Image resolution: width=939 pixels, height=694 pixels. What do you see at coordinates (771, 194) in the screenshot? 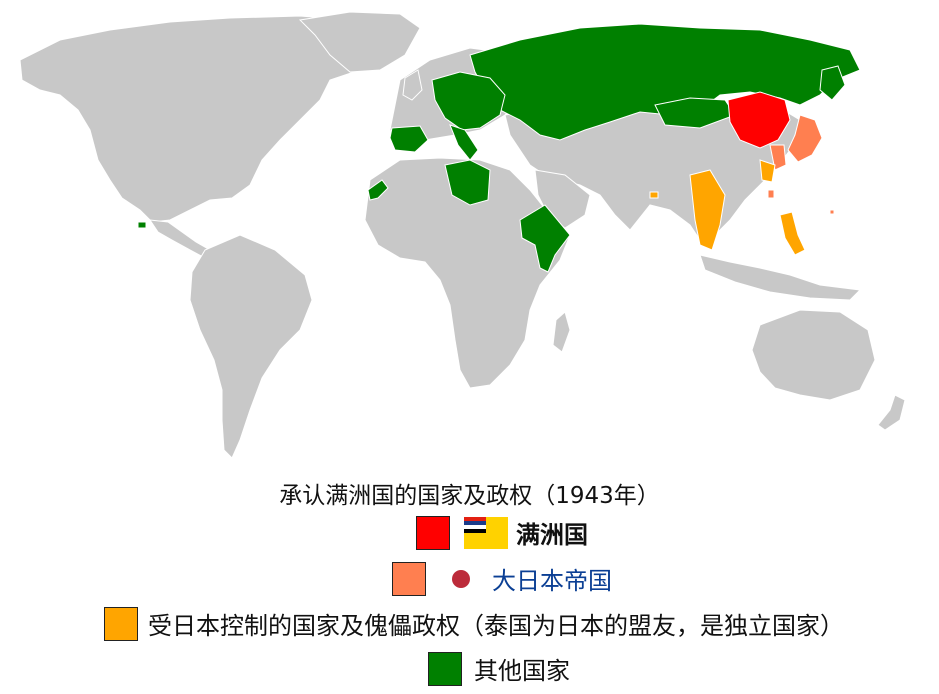
I see `taiwan` at bounding box center [771, 194].